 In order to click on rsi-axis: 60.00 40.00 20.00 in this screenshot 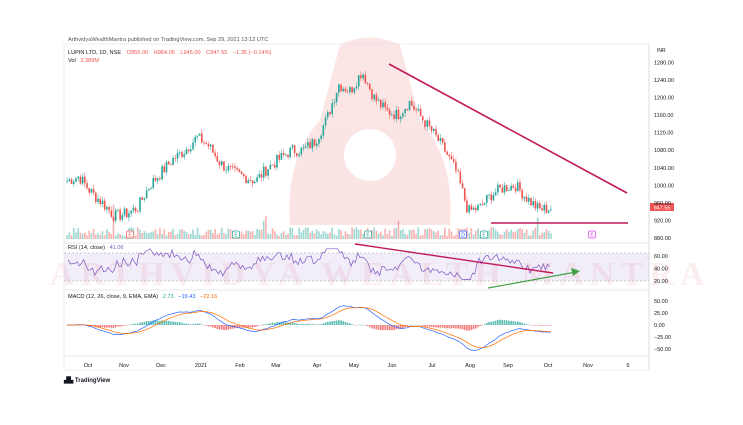, I will do `click(661, 269)`.